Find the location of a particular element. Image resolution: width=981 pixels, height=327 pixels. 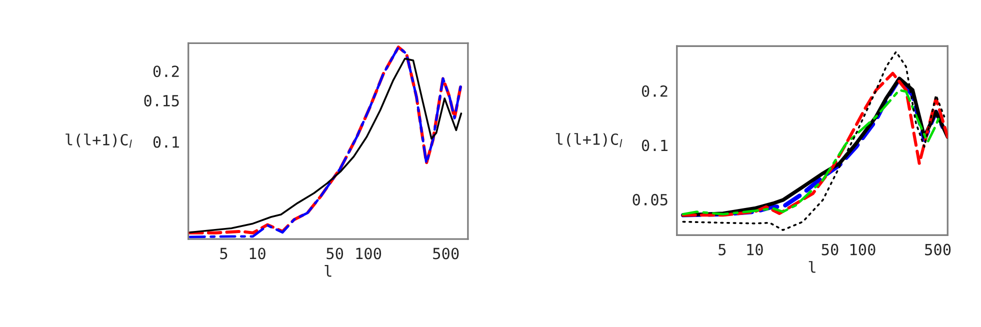

y-tick-label: 0.05 is located at coordinates (650, 200).